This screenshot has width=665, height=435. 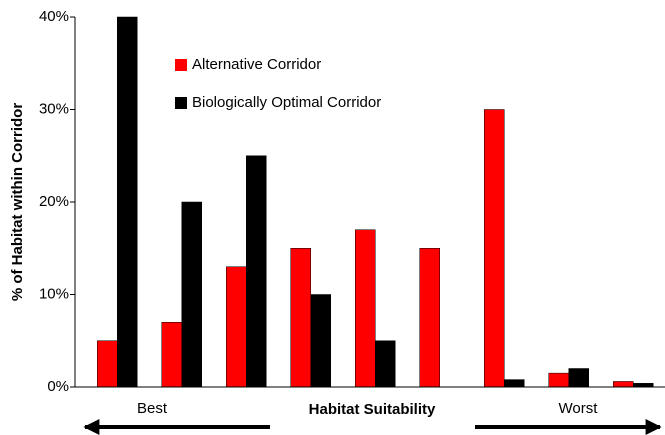 What do you see at coordinates (17, 202) in the screenshot?
I see `y-axis-label: % of Habitat within Corridor` at bounding box center [17, 202].